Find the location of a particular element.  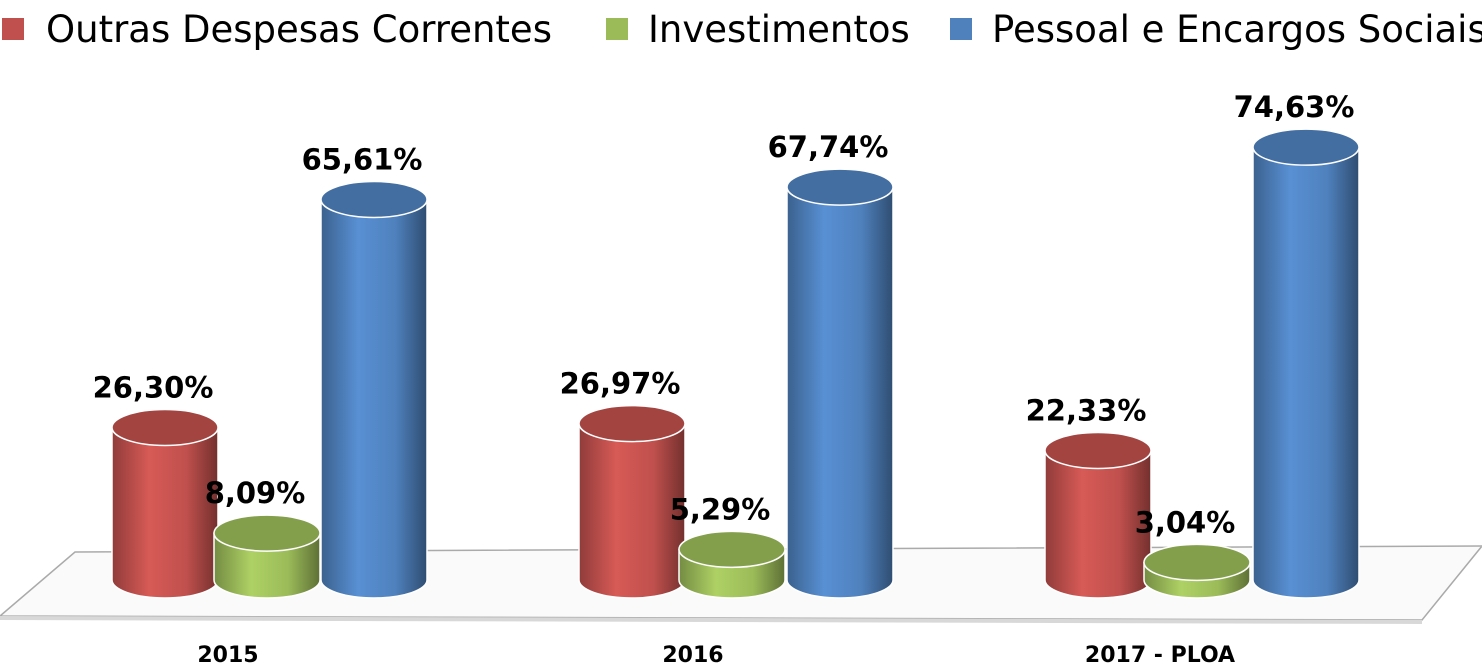

data-label: 26,97% is located at coordinates (620, 384).